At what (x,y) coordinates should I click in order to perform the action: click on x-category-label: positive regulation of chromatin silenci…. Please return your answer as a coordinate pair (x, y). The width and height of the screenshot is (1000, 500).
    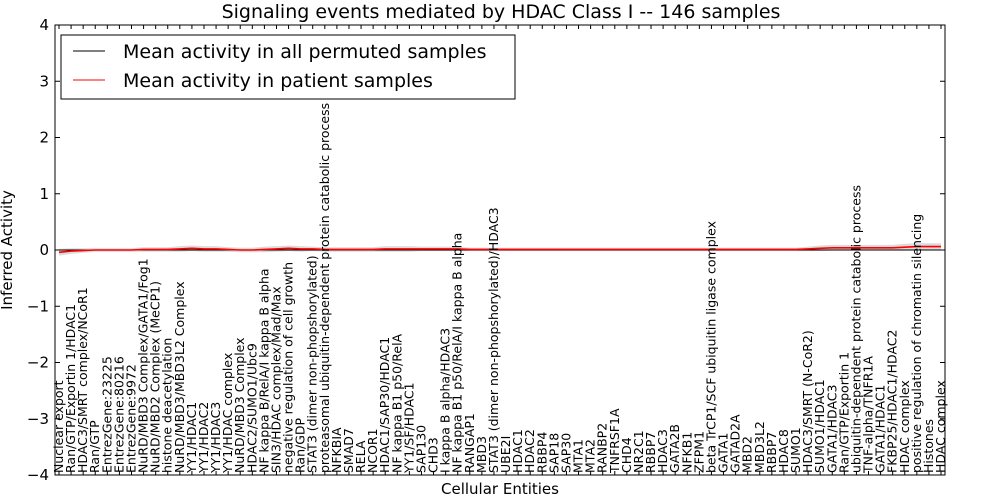
    Looking at the image, I should click on (916, 343).